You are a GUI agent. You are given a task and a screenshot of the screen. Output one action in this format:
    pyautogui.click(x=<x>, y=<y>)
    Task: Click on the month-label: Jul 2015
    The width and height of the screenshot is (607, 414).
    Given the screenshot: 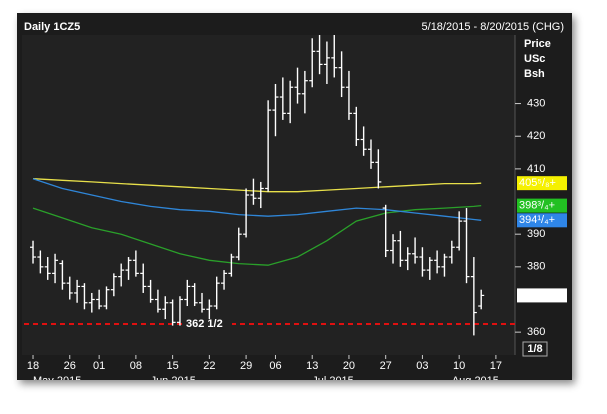 What is the action you would take?
    pyautogui.click(x=333, y=381)
    